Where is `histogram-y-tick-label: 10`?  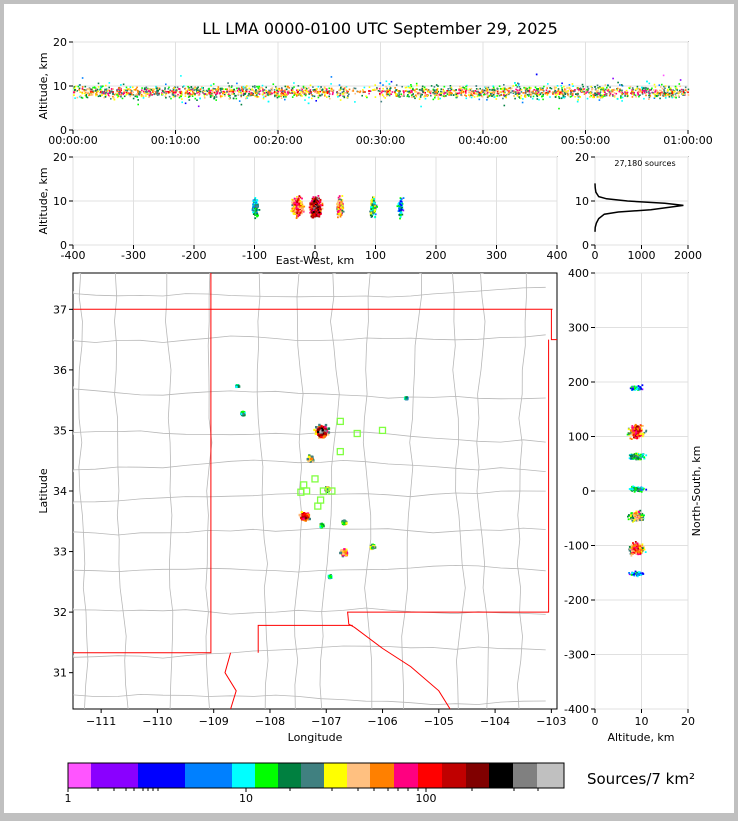
histogram-y-tick-label: 10 is located at coordinates (582, 201).